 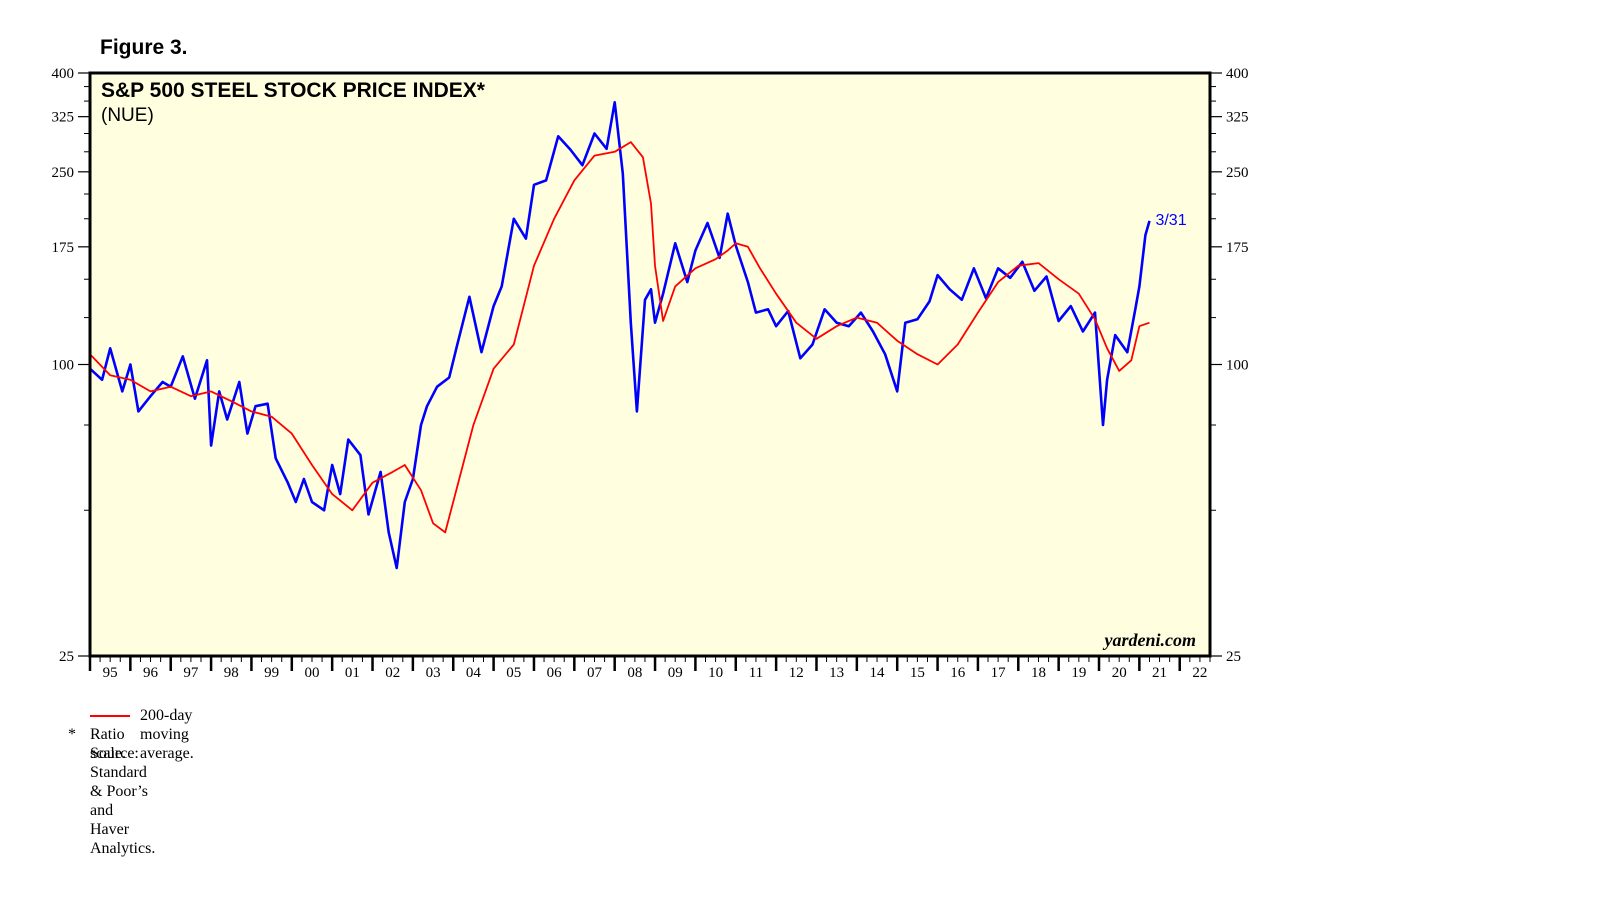 I want to click on x-tick-label: 20, so click(x=1119, y=673).